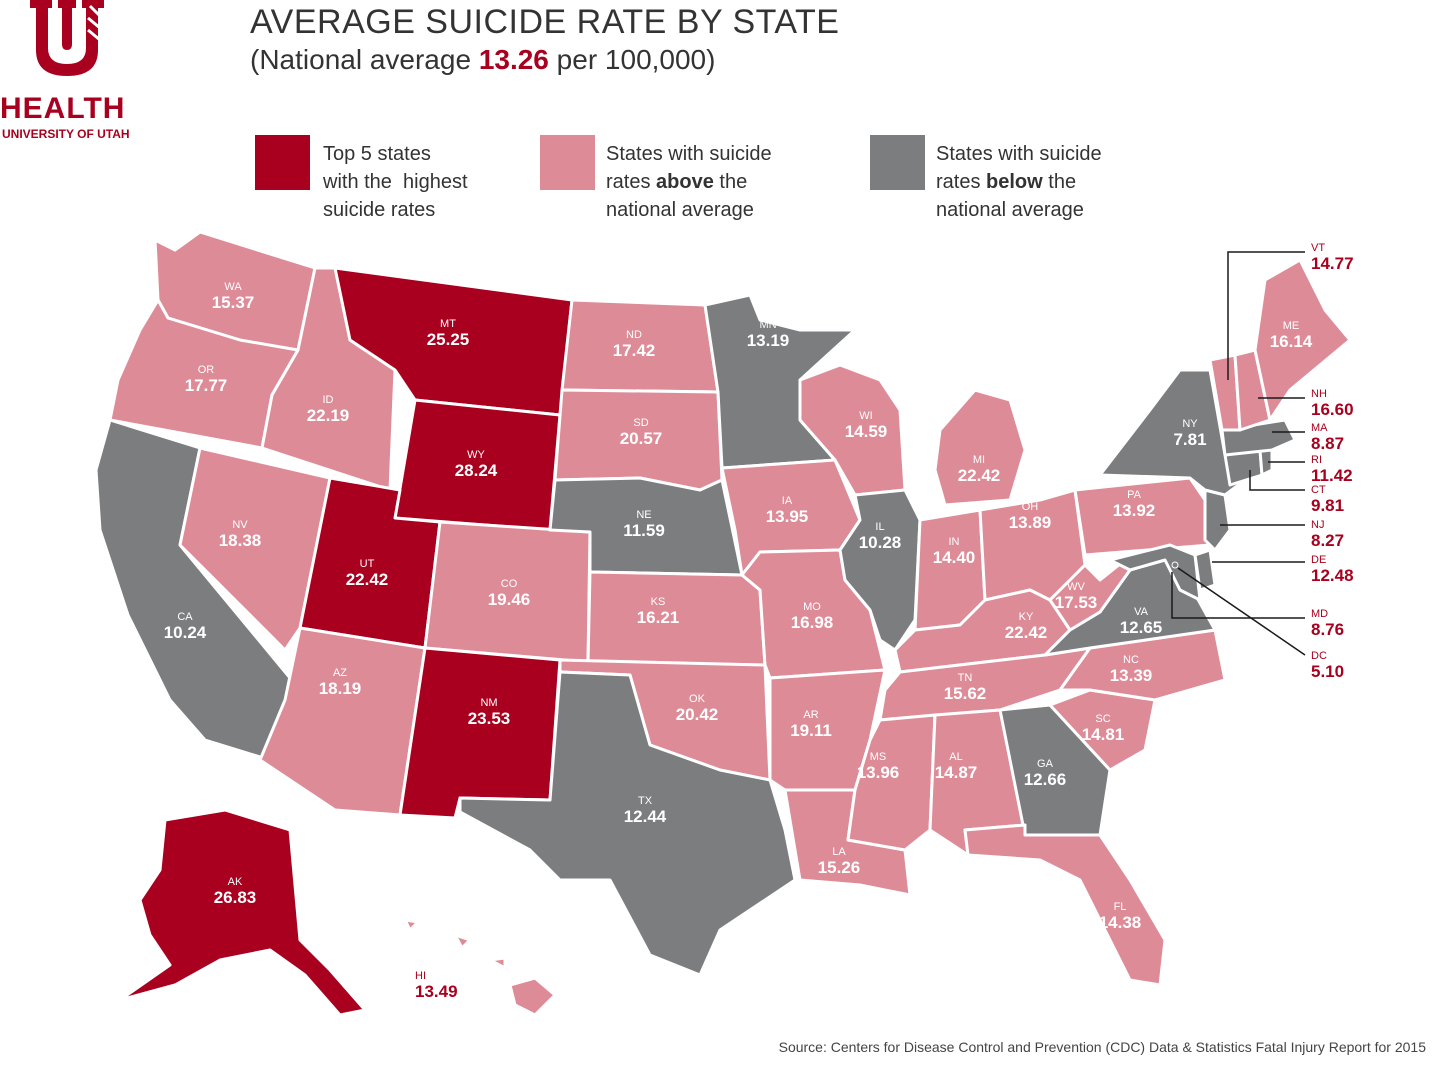 The width and height of the screenshot is (1440, 1065). I want to click on state-abbr-SC: SC, so click(1102, 719).